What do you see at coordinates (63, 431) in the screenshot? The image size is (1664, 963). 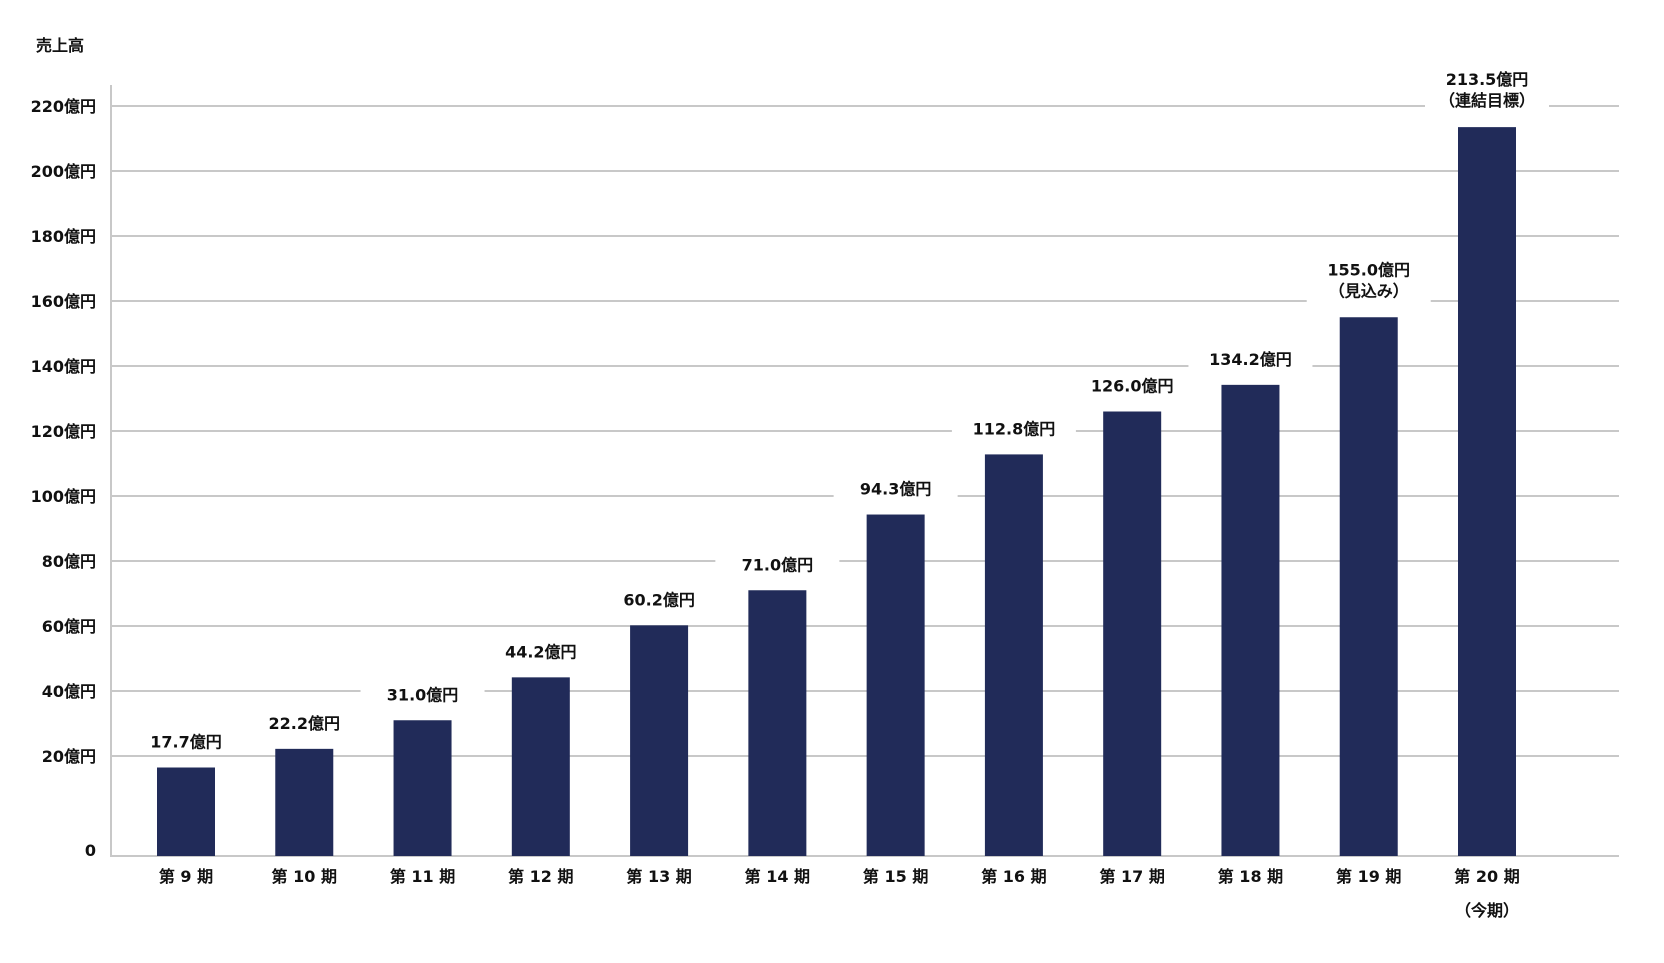 I see `y-tick-label: 120億円` at bounding box center [63, 431].